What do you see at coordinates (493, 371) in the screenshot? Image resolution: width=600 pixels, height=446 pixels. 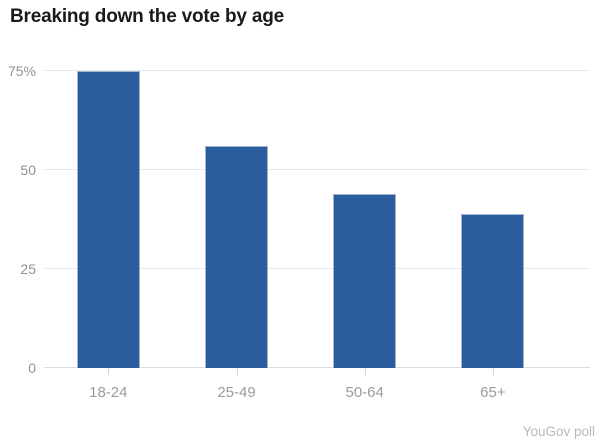 I see `x-axis-tick-65+` at bounding box center [493, 371].